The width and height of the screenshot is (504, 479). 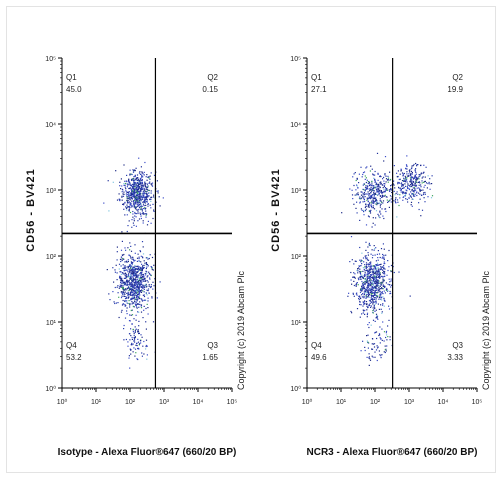 I want to click on quadrant-name: Q1, so click(x=316, y=77).